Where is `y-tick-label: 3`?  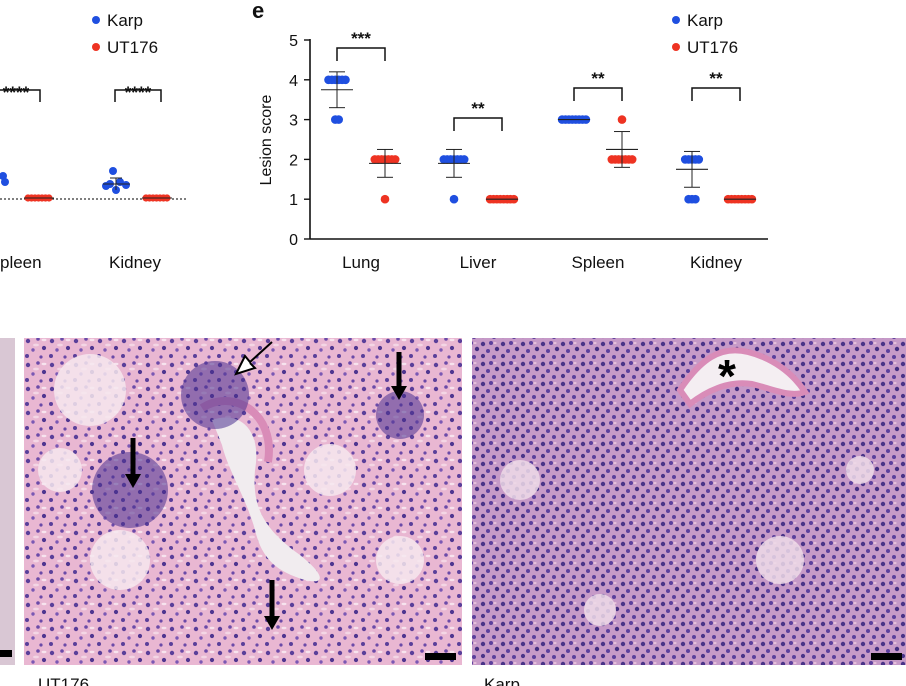
y-tick-label: 3 is located at coordinates (293, 121).